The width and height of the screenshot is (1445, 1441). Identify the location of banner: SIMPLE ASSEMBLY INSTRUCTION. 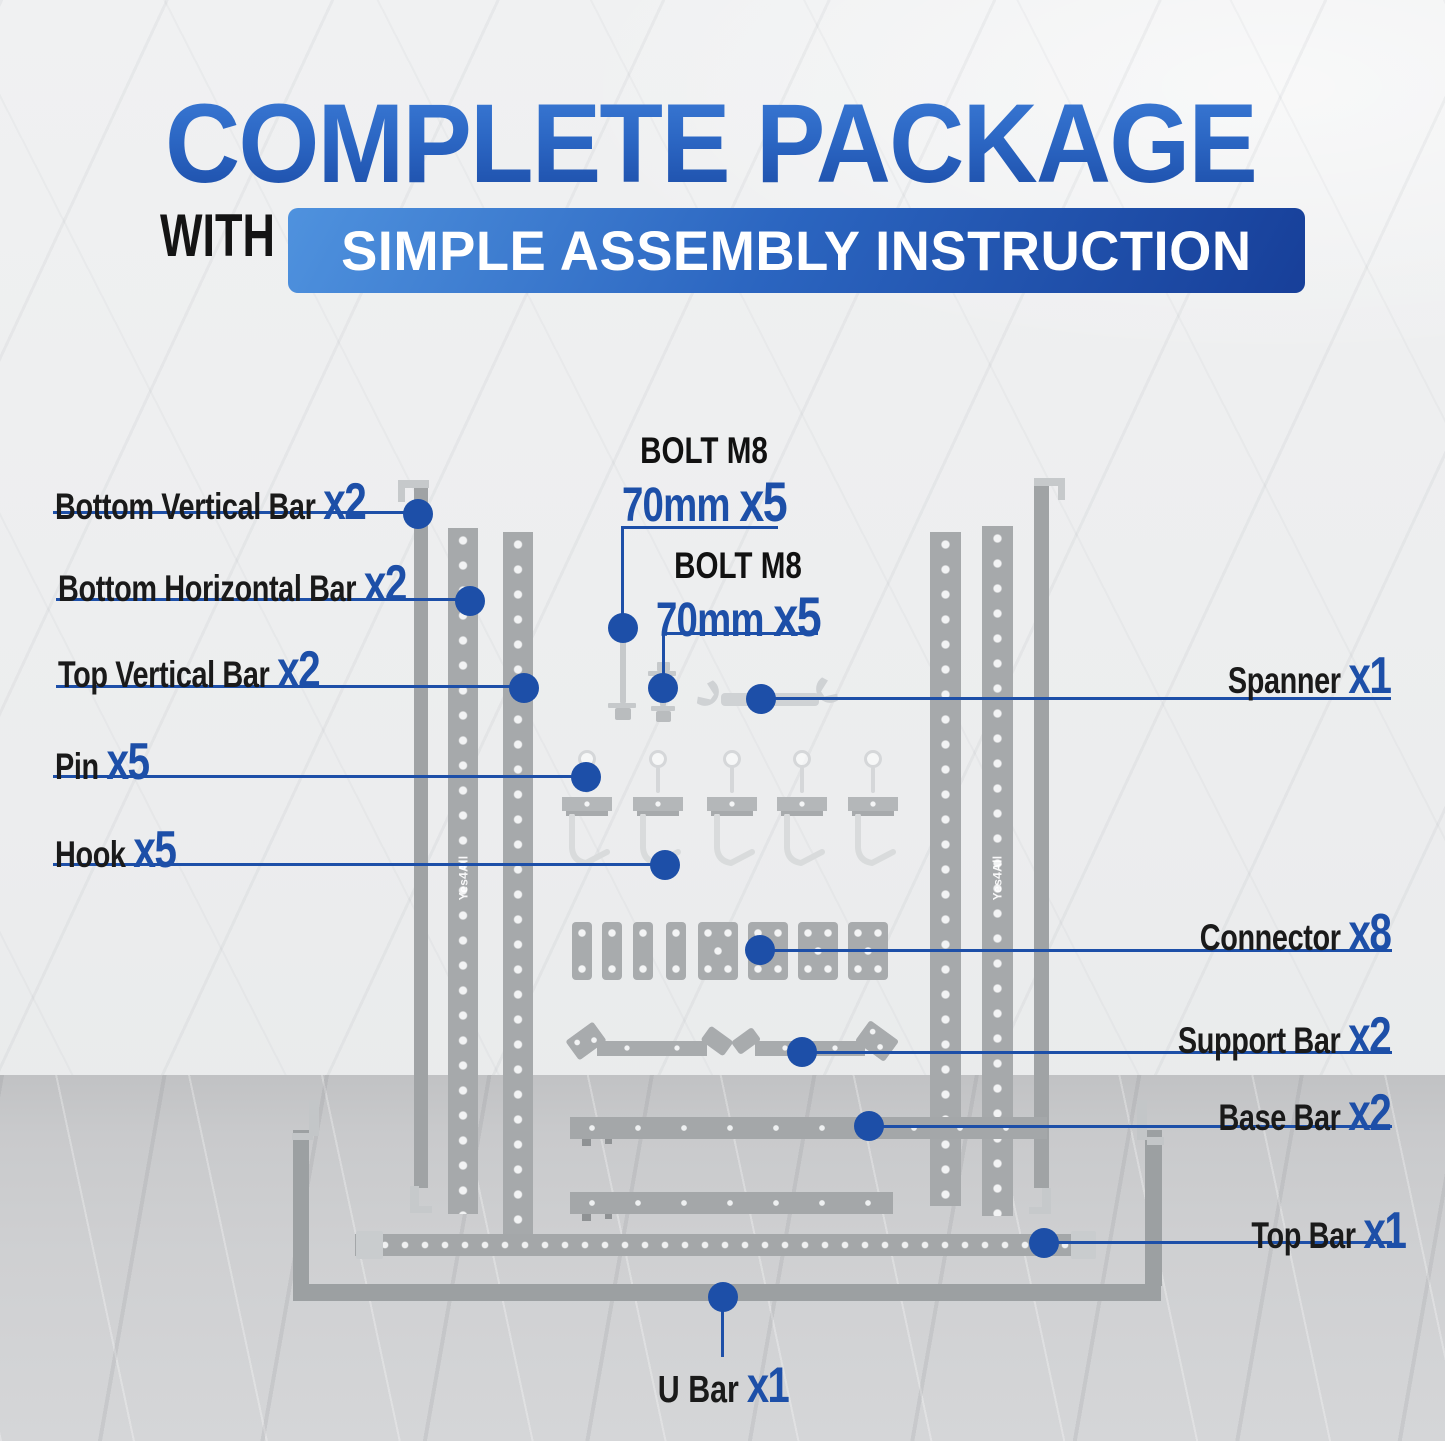
(796, 250).